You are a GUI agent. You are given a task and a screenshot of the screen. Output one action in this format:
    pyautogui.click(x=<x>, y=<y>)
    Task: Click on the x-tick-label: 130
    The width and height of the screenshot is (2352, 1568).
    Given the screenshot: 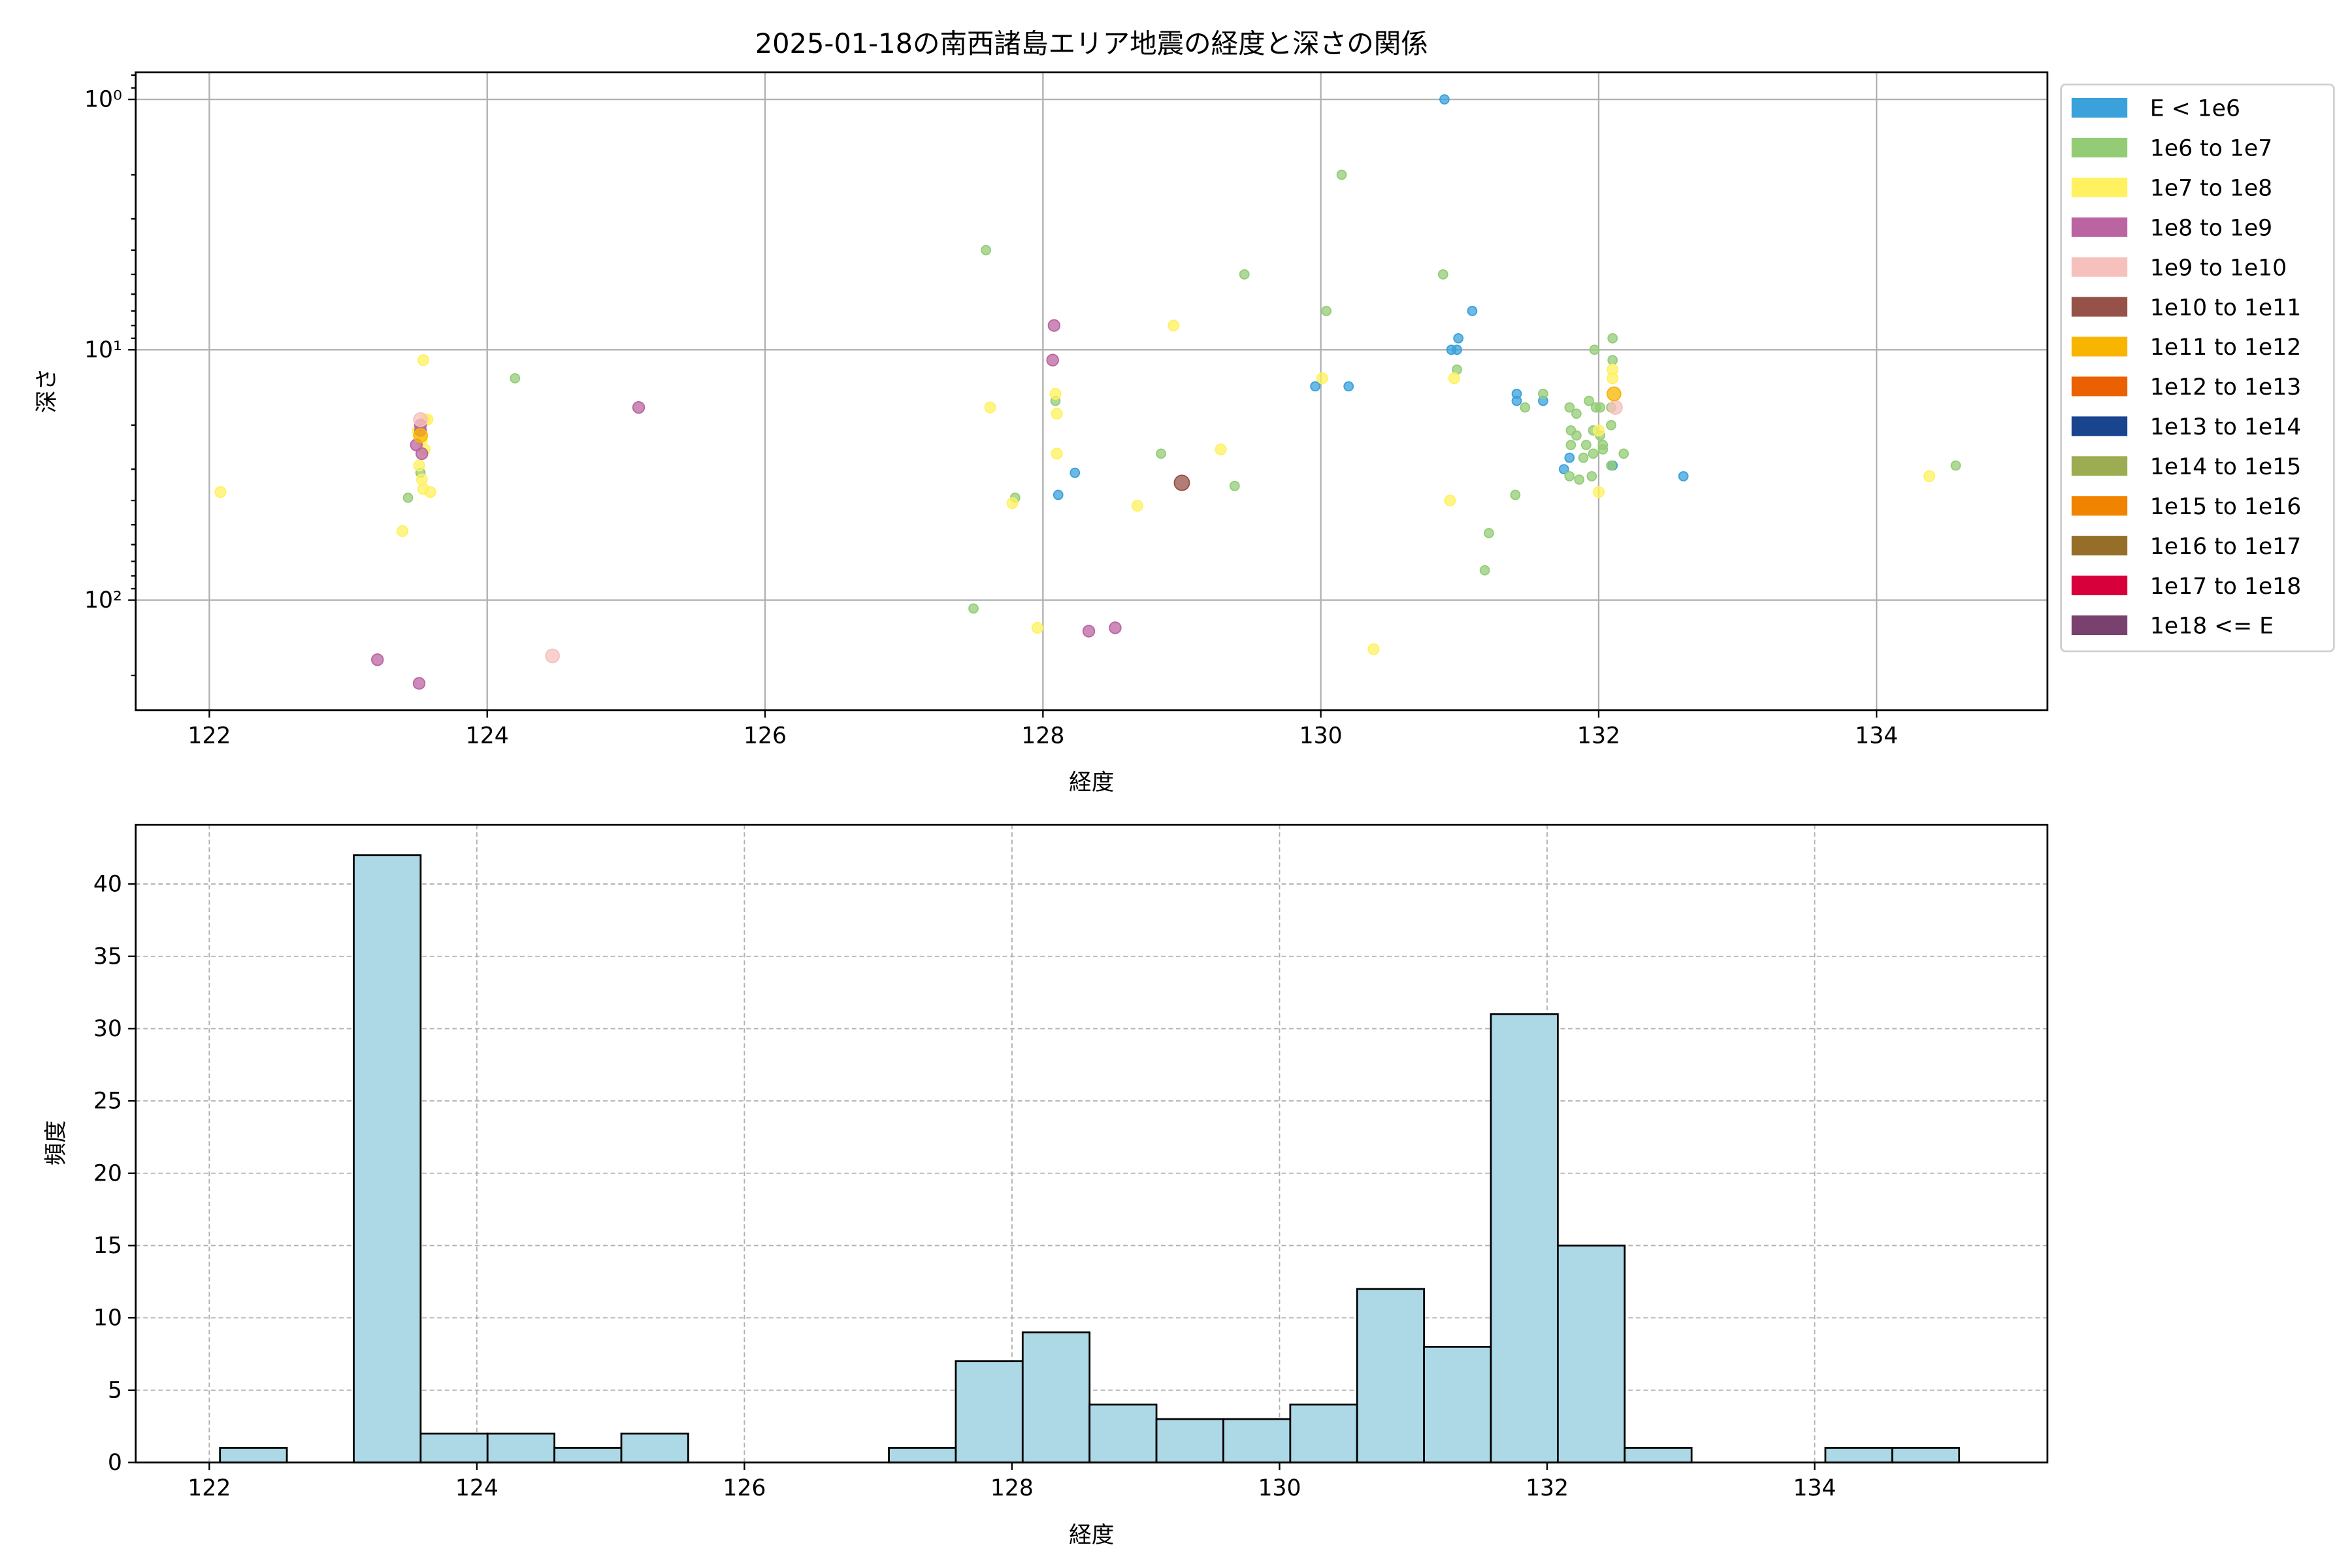 What is the action you would take?
    pyautogui.click(x=1279, y=1488)
    